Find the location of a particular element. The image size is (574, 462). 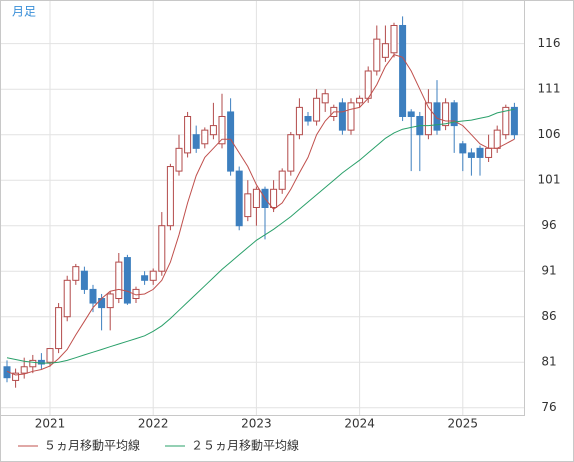

y-tick-label: 76 is located at coordinates (548, 407).